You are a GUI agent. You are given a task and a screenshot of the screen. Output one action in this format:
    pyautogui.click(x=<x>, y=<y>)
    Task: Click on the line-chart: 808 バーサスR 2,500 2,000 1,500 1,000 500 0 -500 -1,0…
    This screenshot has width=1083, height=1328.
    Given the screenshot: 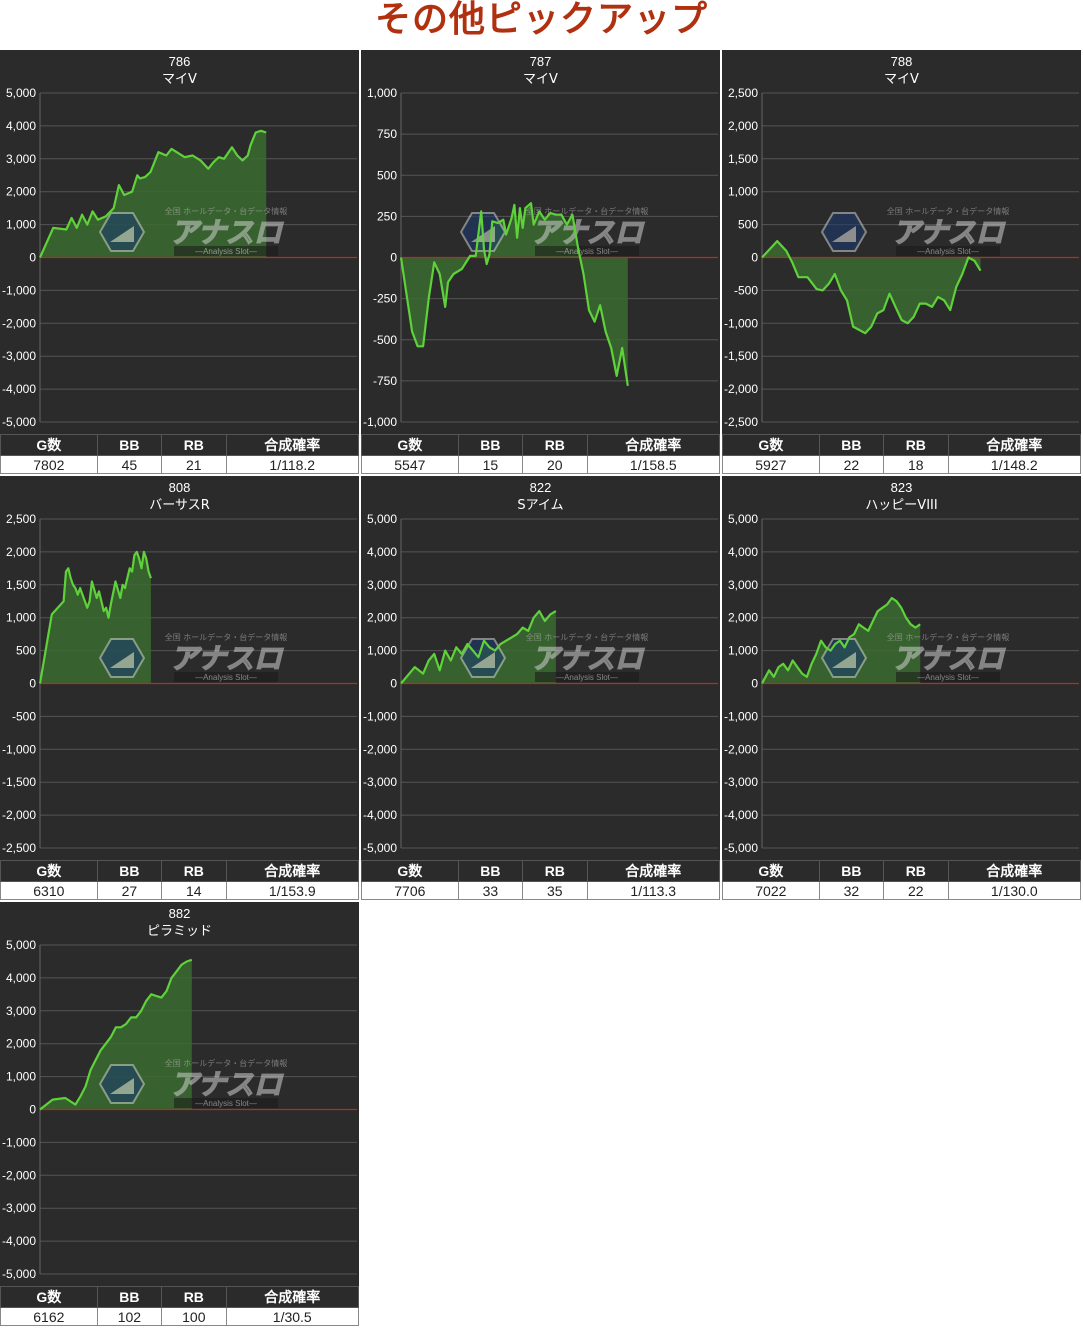 What is the action you would take?
    pyautogui.click(x=179, y=667)
    